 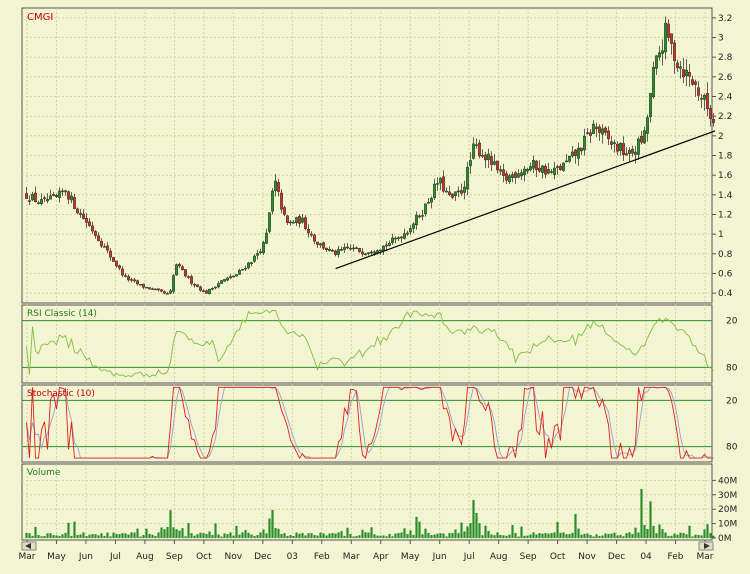 What do you see at coordinates (725, 196) in the screenshot?
I see `price-tick-label: 1.4` at bounding box center [725, 196].